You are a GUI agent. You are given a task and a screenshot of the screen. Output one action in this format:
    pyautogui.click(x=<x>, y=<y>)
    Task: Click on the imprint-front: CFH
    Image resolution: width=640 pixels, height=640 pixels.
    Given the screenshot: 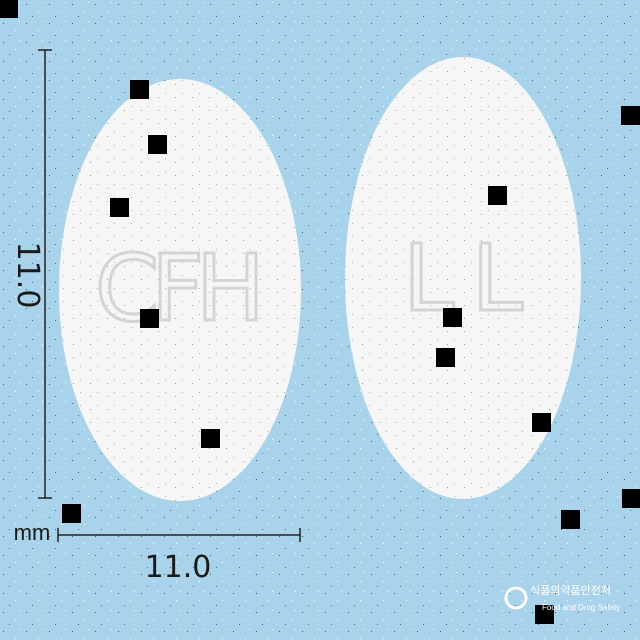 What is the action you would take?
    pyautogui.click(x=180, y=288)
    